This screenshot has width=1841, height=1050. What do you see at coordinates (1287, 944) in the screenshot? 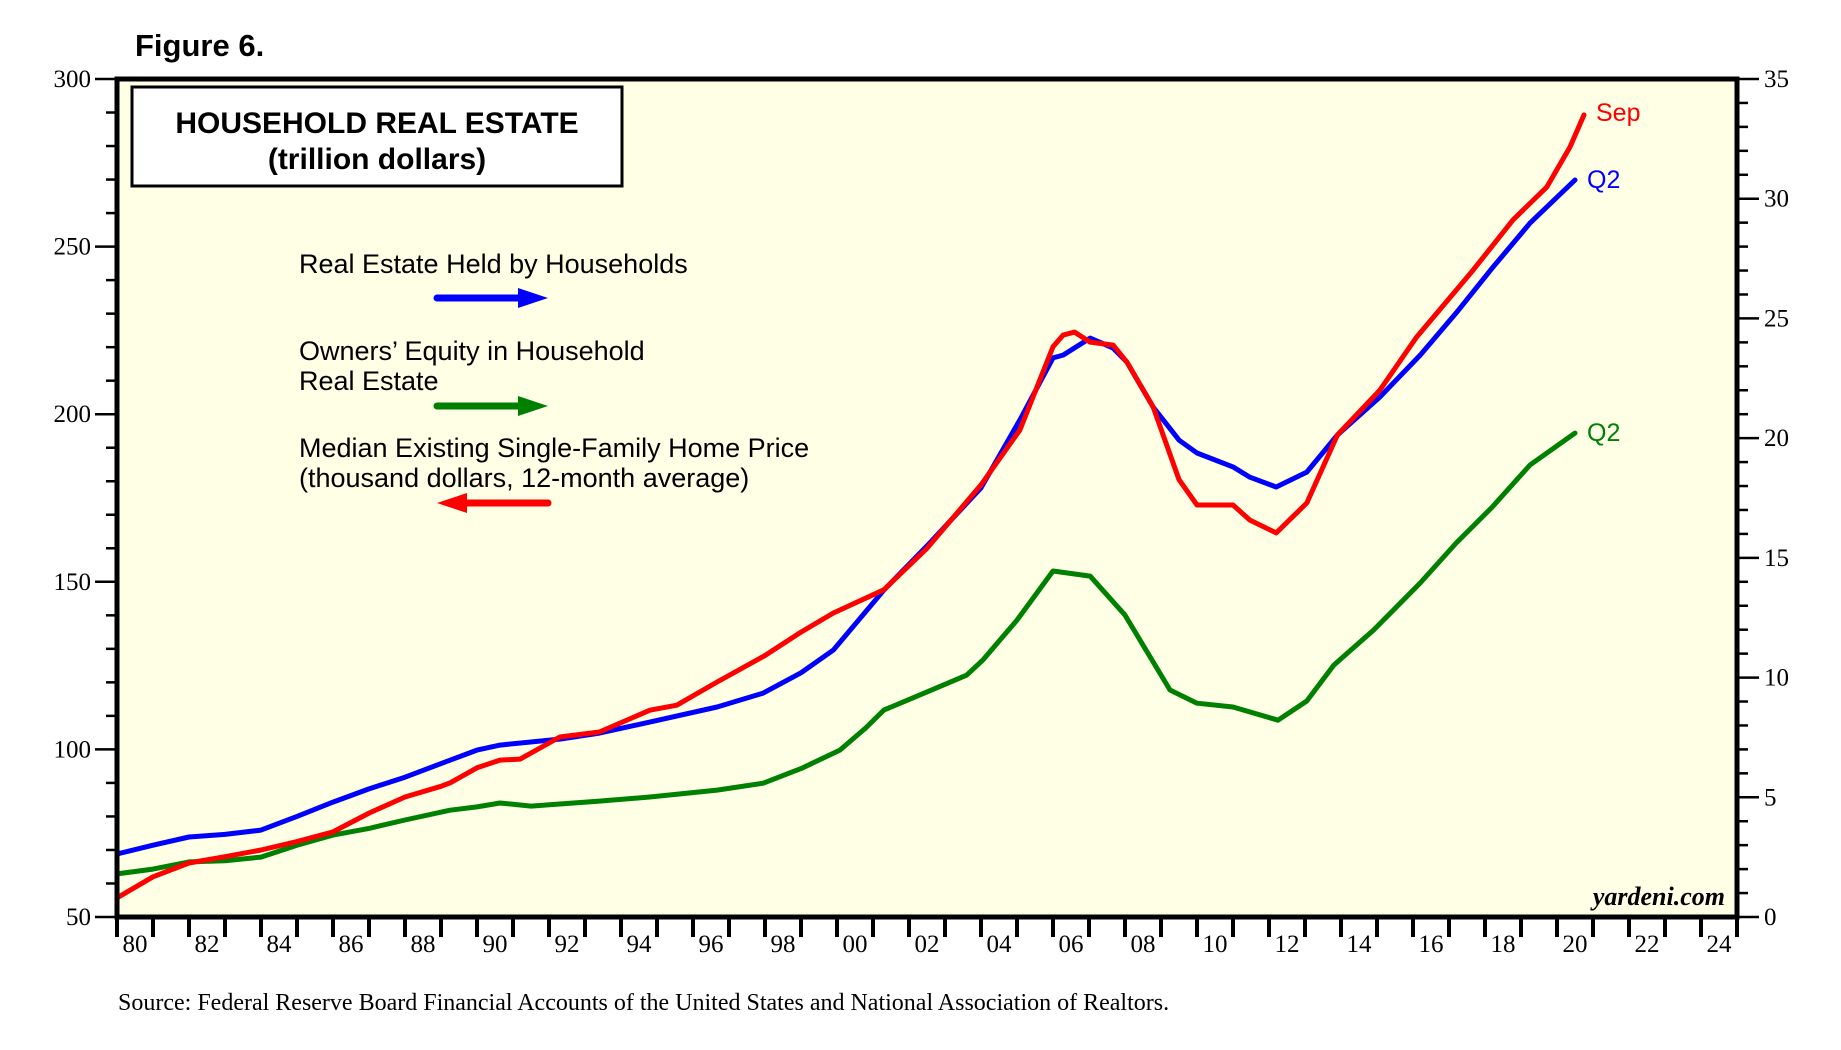
I see `x-axis-tick-label: 12` at bounding box center [1287, 944].